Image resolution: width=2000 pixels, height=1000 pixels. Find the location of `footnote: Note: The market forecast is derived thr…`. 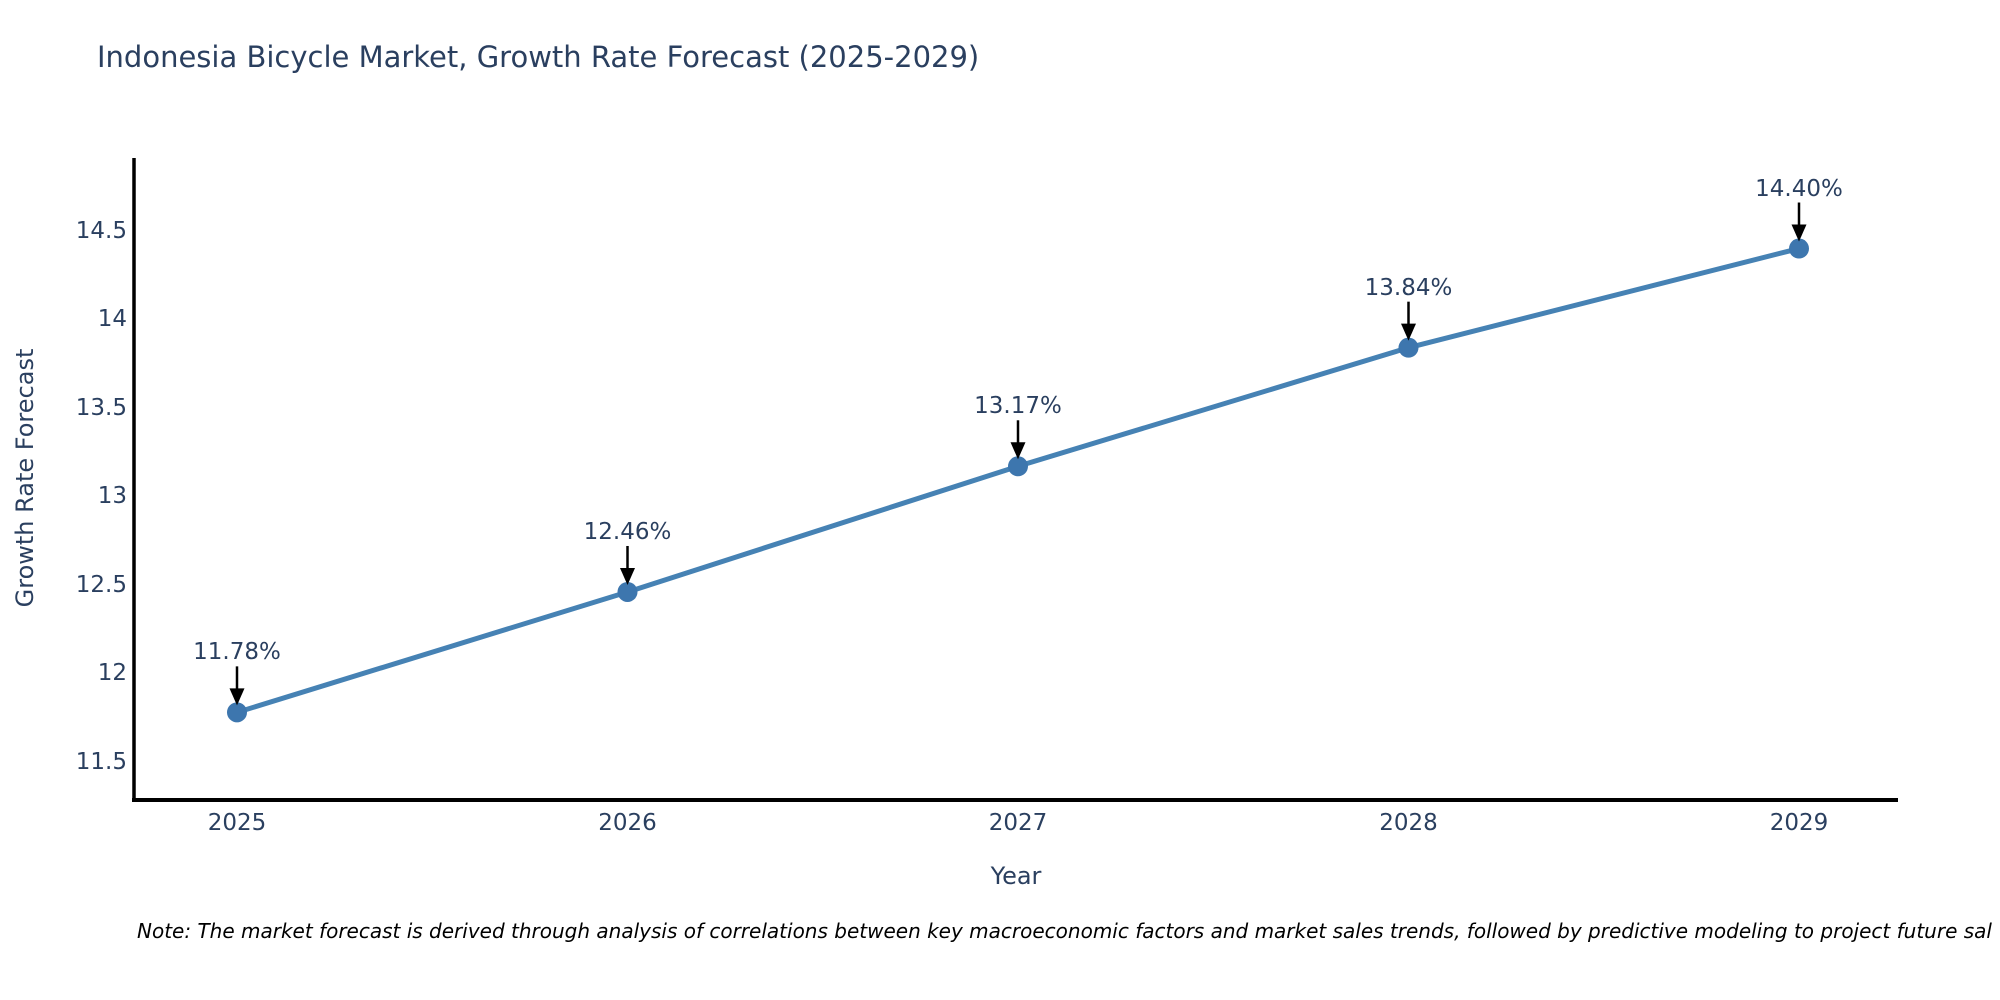

footnote: Note: The market forecast is derived thr… is located at coordinates (1064, 931).